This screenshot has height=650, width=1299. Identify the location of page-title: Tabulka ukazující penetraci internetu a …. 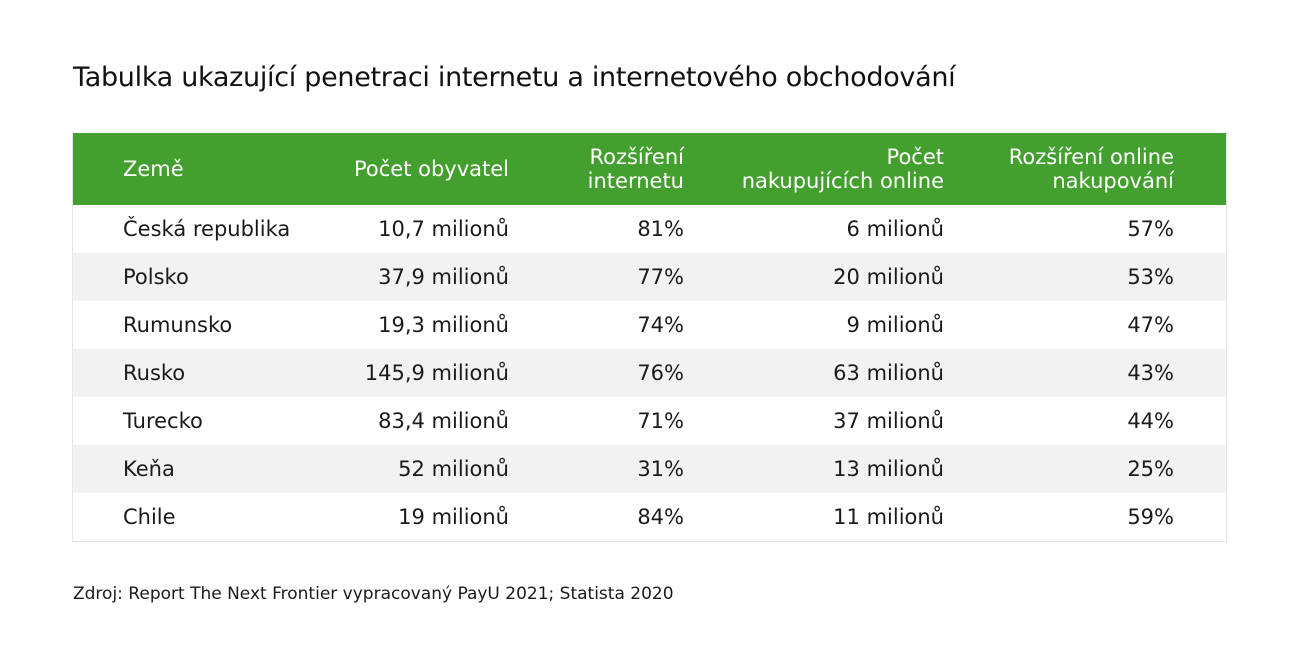
(514, 77).